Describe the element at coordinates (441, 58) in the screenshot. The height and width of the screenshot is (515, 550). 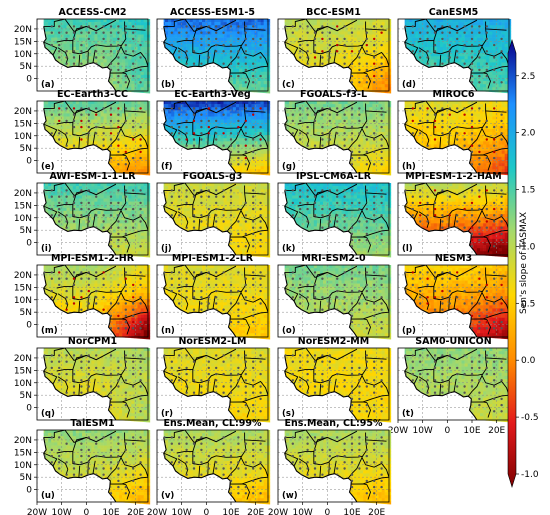
I see `coastline` at that location.